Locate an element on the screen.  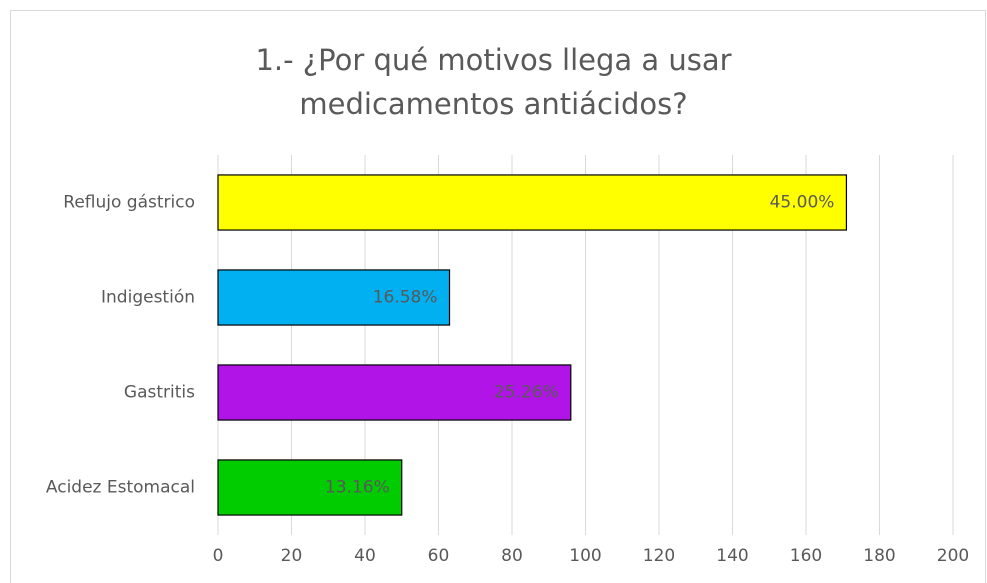
x-tick-label: 120 is located at coordinates (659, 556).